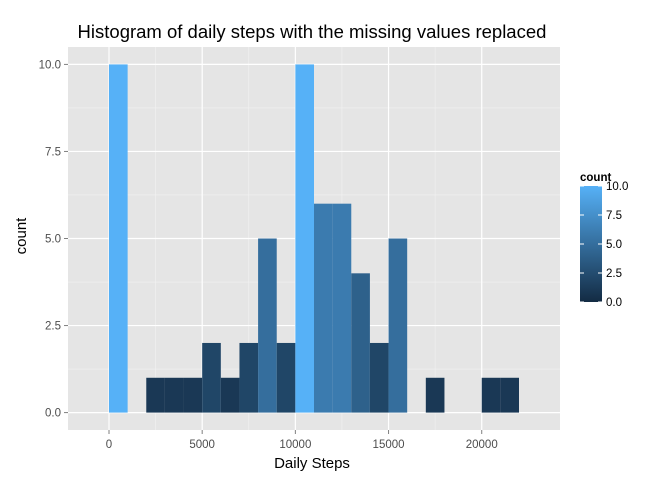 The image size is (672, 480). I want to click on legend-tick-label: 10.0, so click(617, 187).